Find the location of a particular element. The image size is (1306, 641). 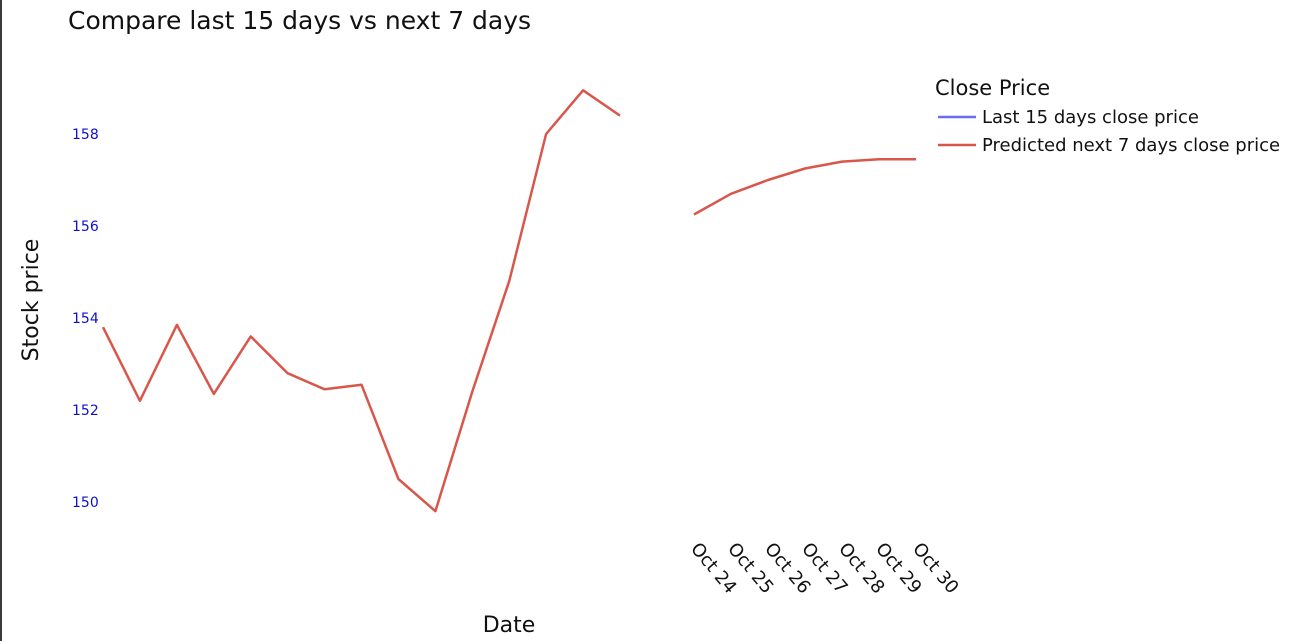

y-tick-label: 150 is located at coordinates (85, 503).